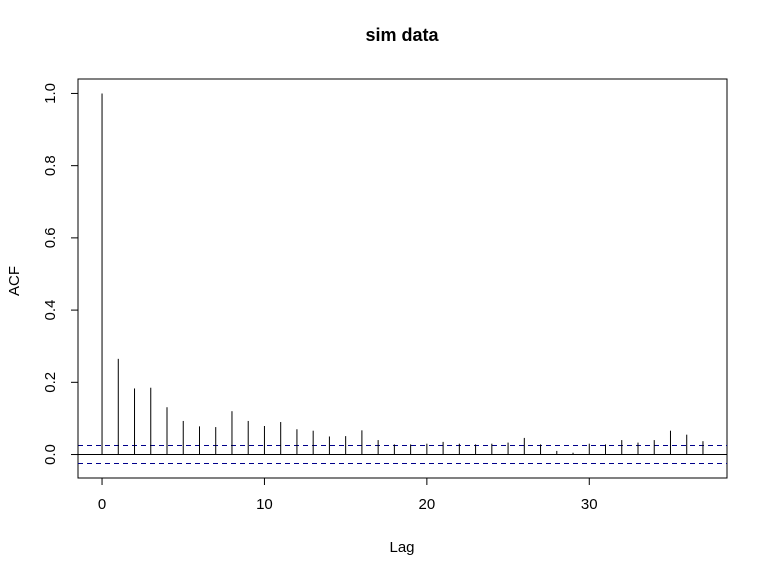 This screenshot has height=581, width=768. What do you see at coordinates (427, 504) in the screenshot?
I see `x-tick-label-20: 20` at bounding box center [427, 504].